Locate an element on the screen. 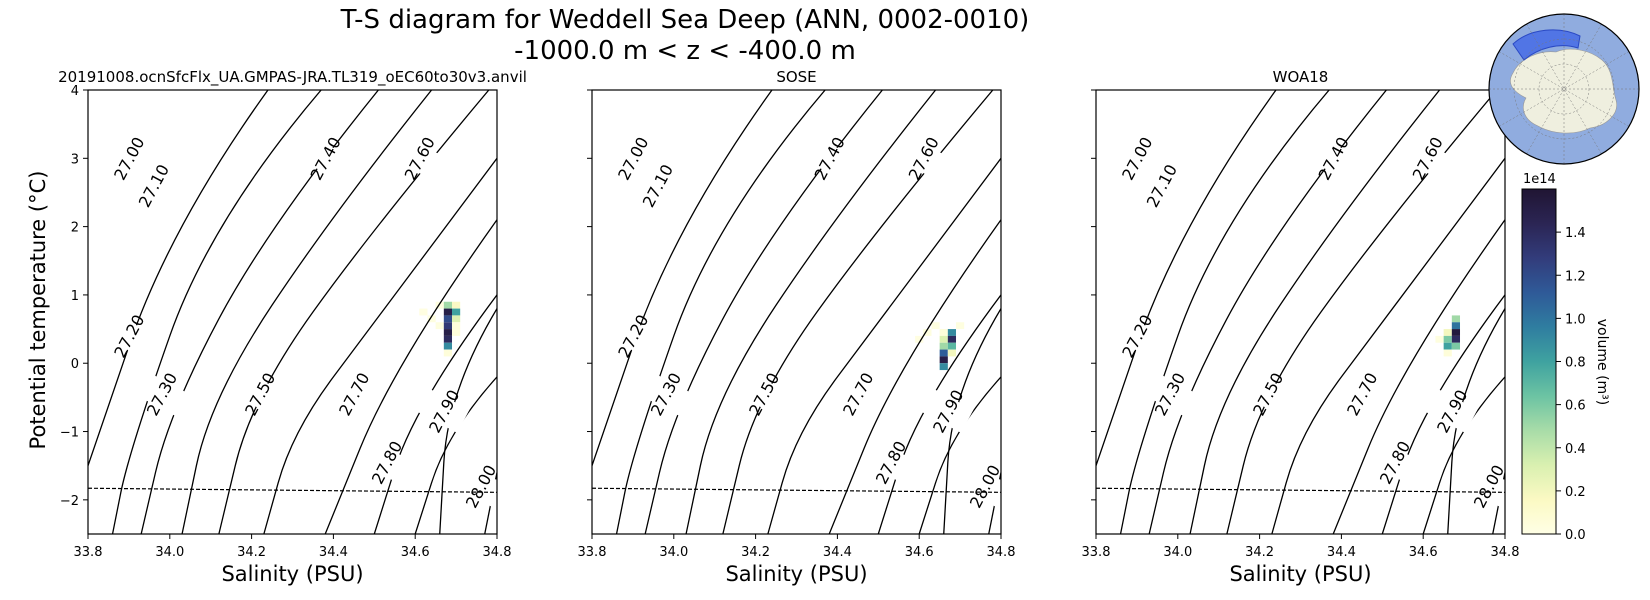 This screenshot has height=600, width=1650. colorbar-tick-label: 1.0 is located at coordinates (1575, 319).